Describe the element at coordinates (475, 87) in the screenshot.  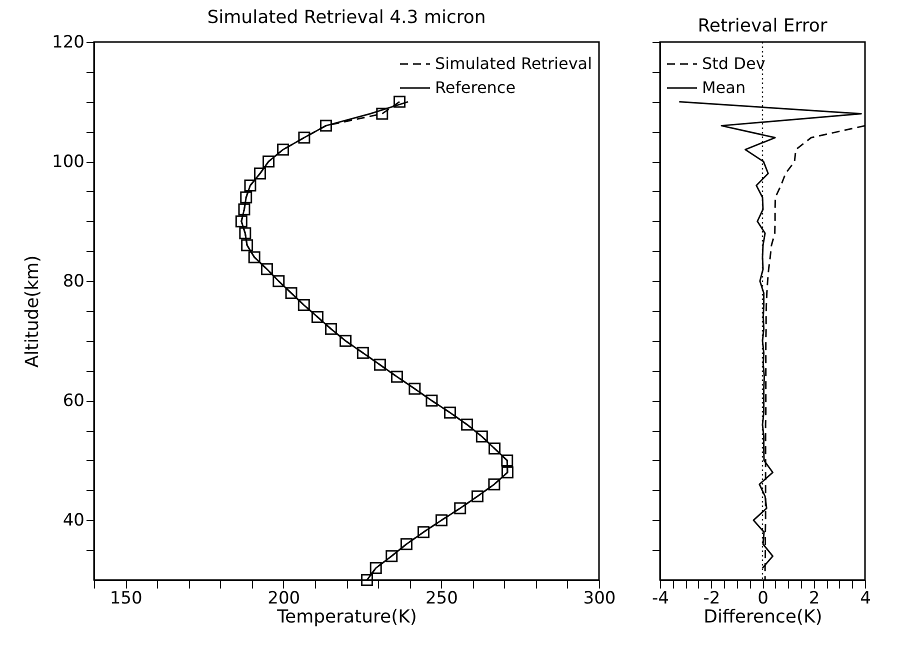
I see `legend-label: Reference` at that location.